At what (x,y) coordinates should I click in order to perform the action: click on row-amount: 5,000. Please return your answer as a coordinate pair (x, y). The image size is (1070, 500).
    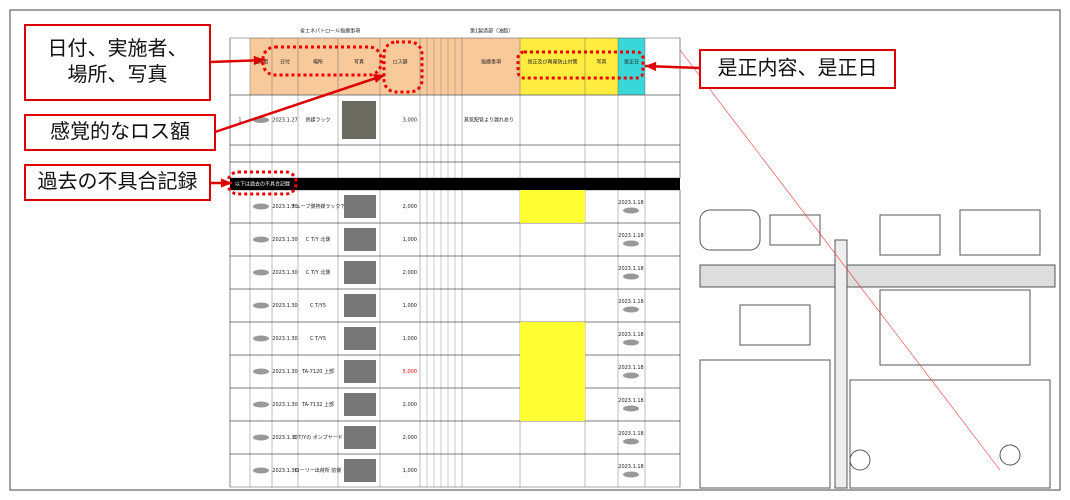
    Looking at the image, I should click on (410, 372).